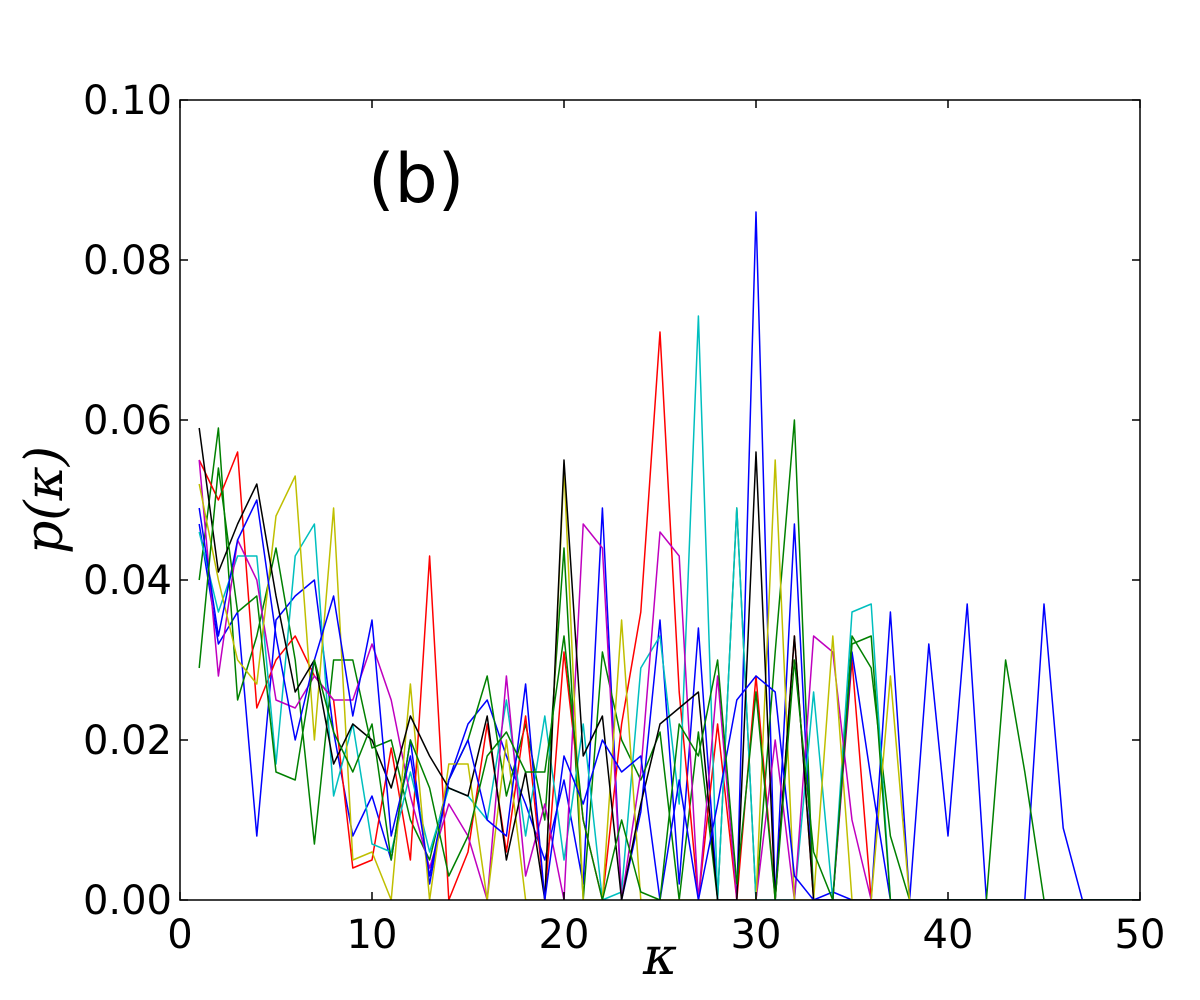 This screenshot has width=1200, height=1000. I want to click on y-tick-label: 0.06, so click(127, 421).